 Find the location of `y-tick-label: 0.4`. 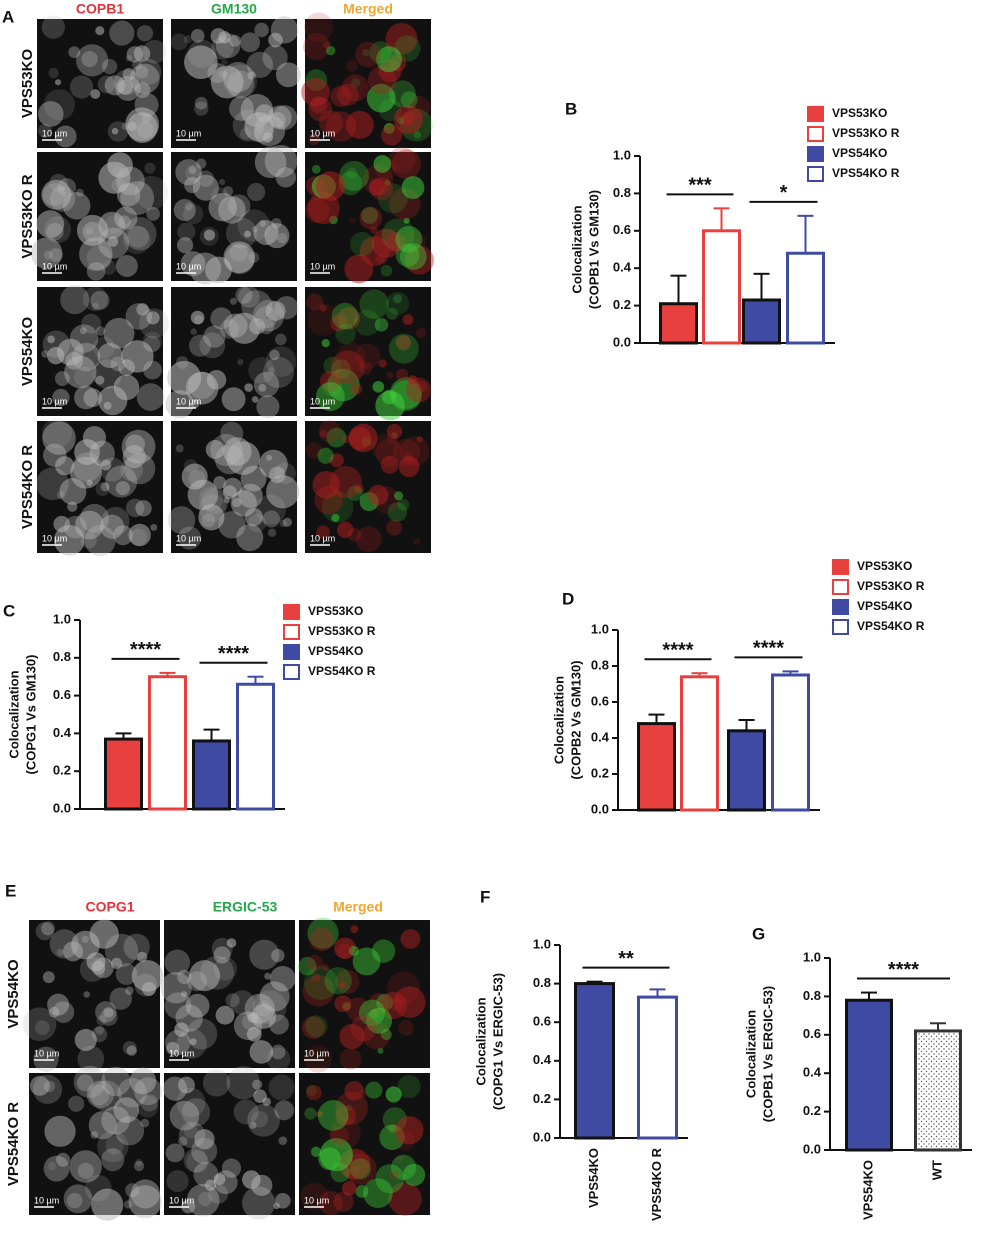

y-tick-label: 0.4 is located at coordinates (622, 267).